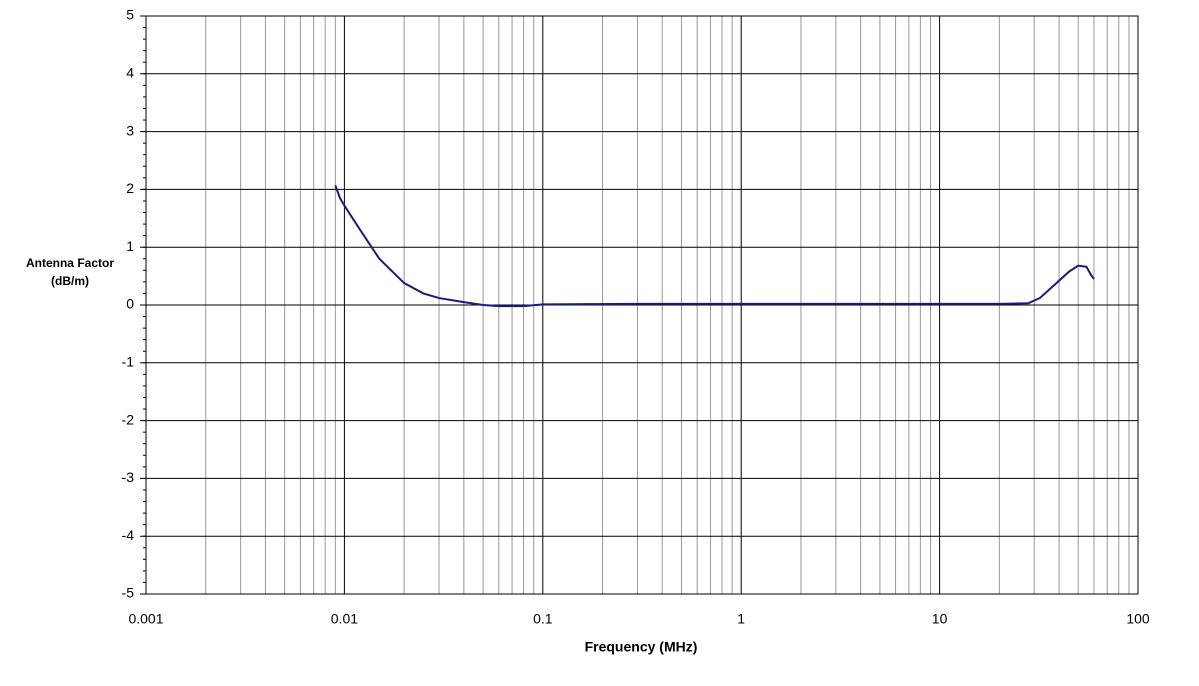  What do you see at coordinates (1138, 619) in the screenshot?
I see `x-tick-label: 100` at bounding box center [1138, 619].